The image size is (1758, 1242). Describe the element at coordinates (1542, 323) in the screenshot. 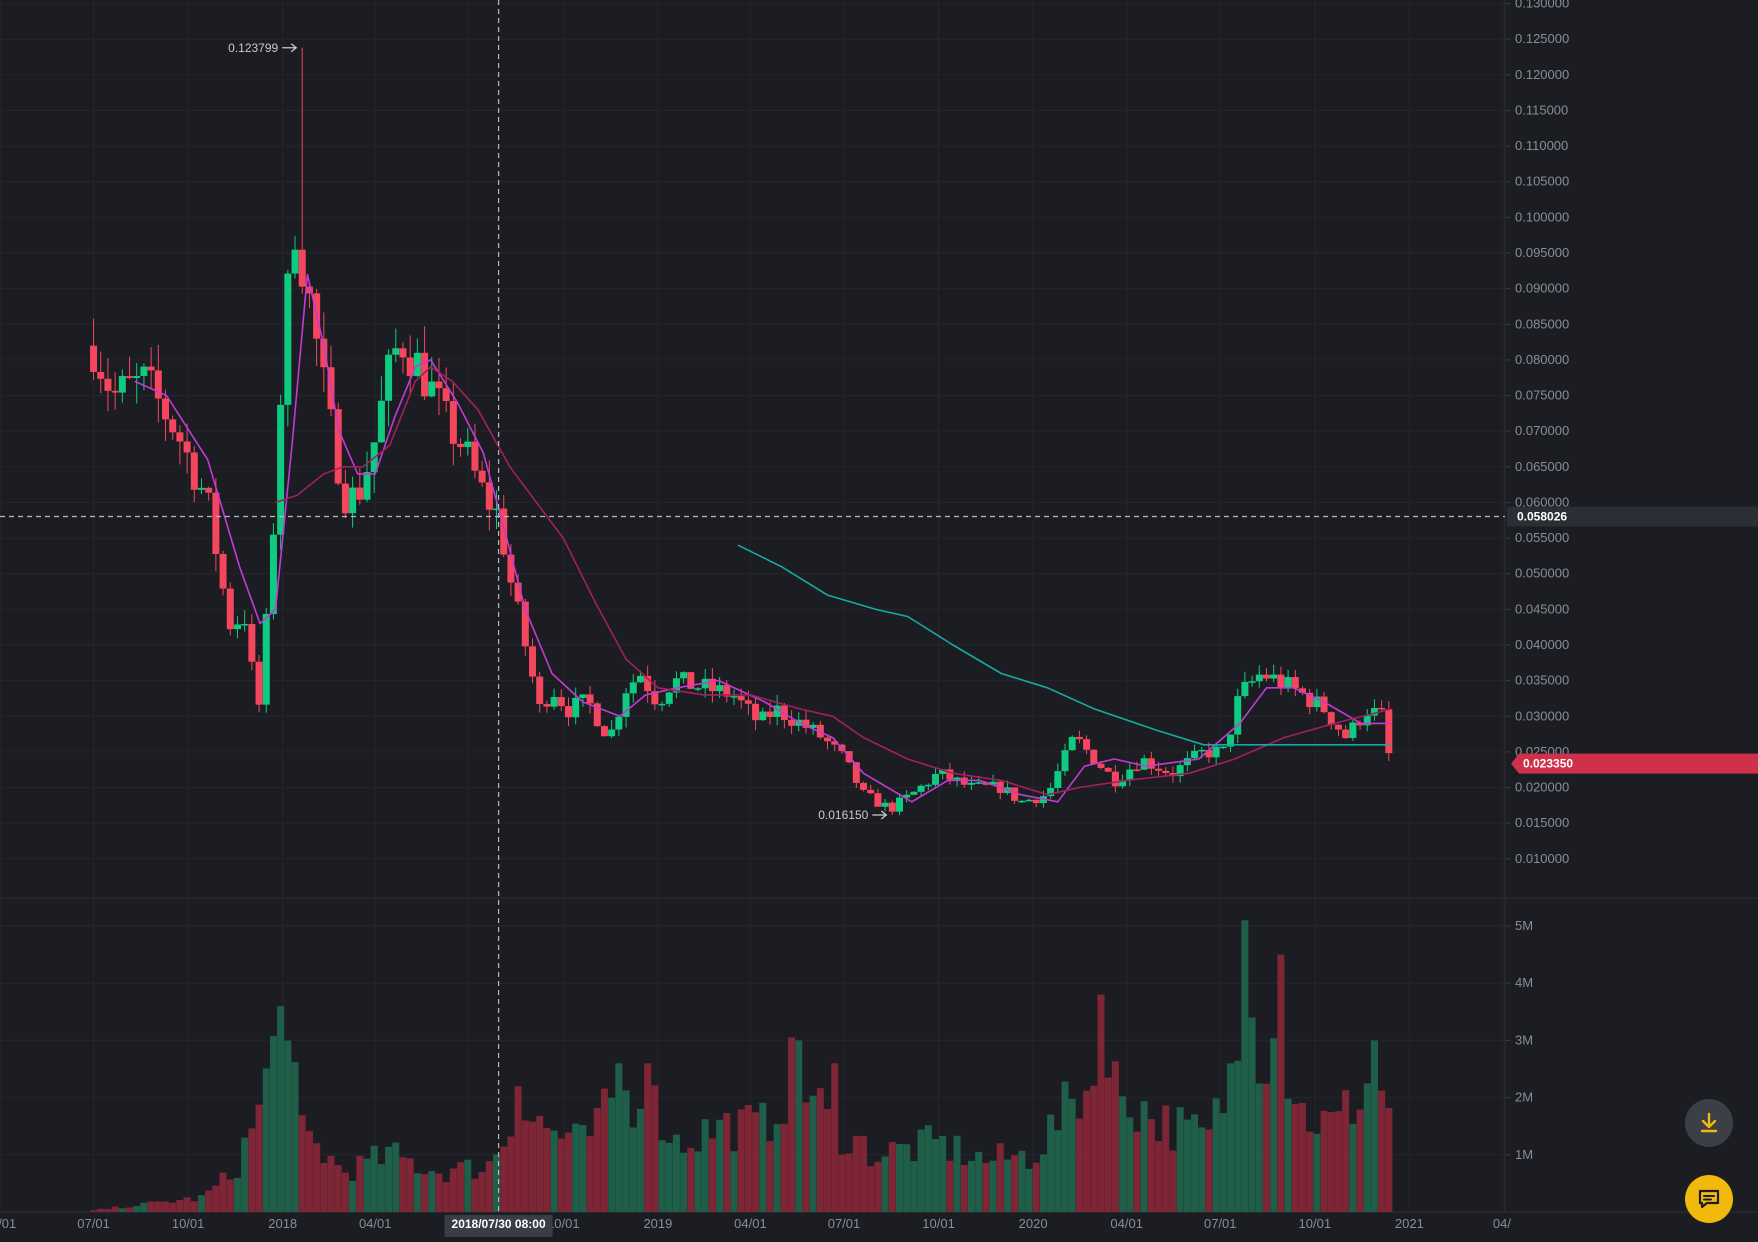

I see `price-tick-label: 0.085000` at that location.